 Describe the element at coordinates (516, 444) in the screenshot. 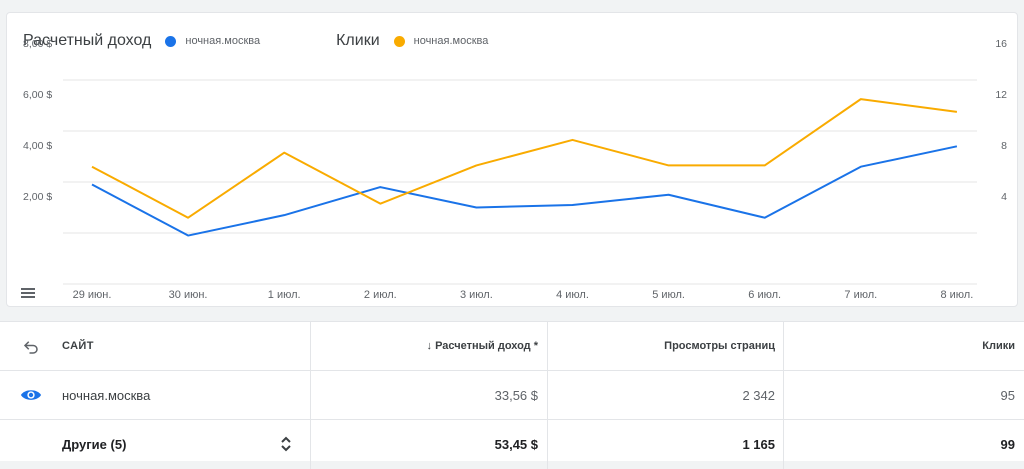

I see `row-revenue: 53,45 $` at that location.